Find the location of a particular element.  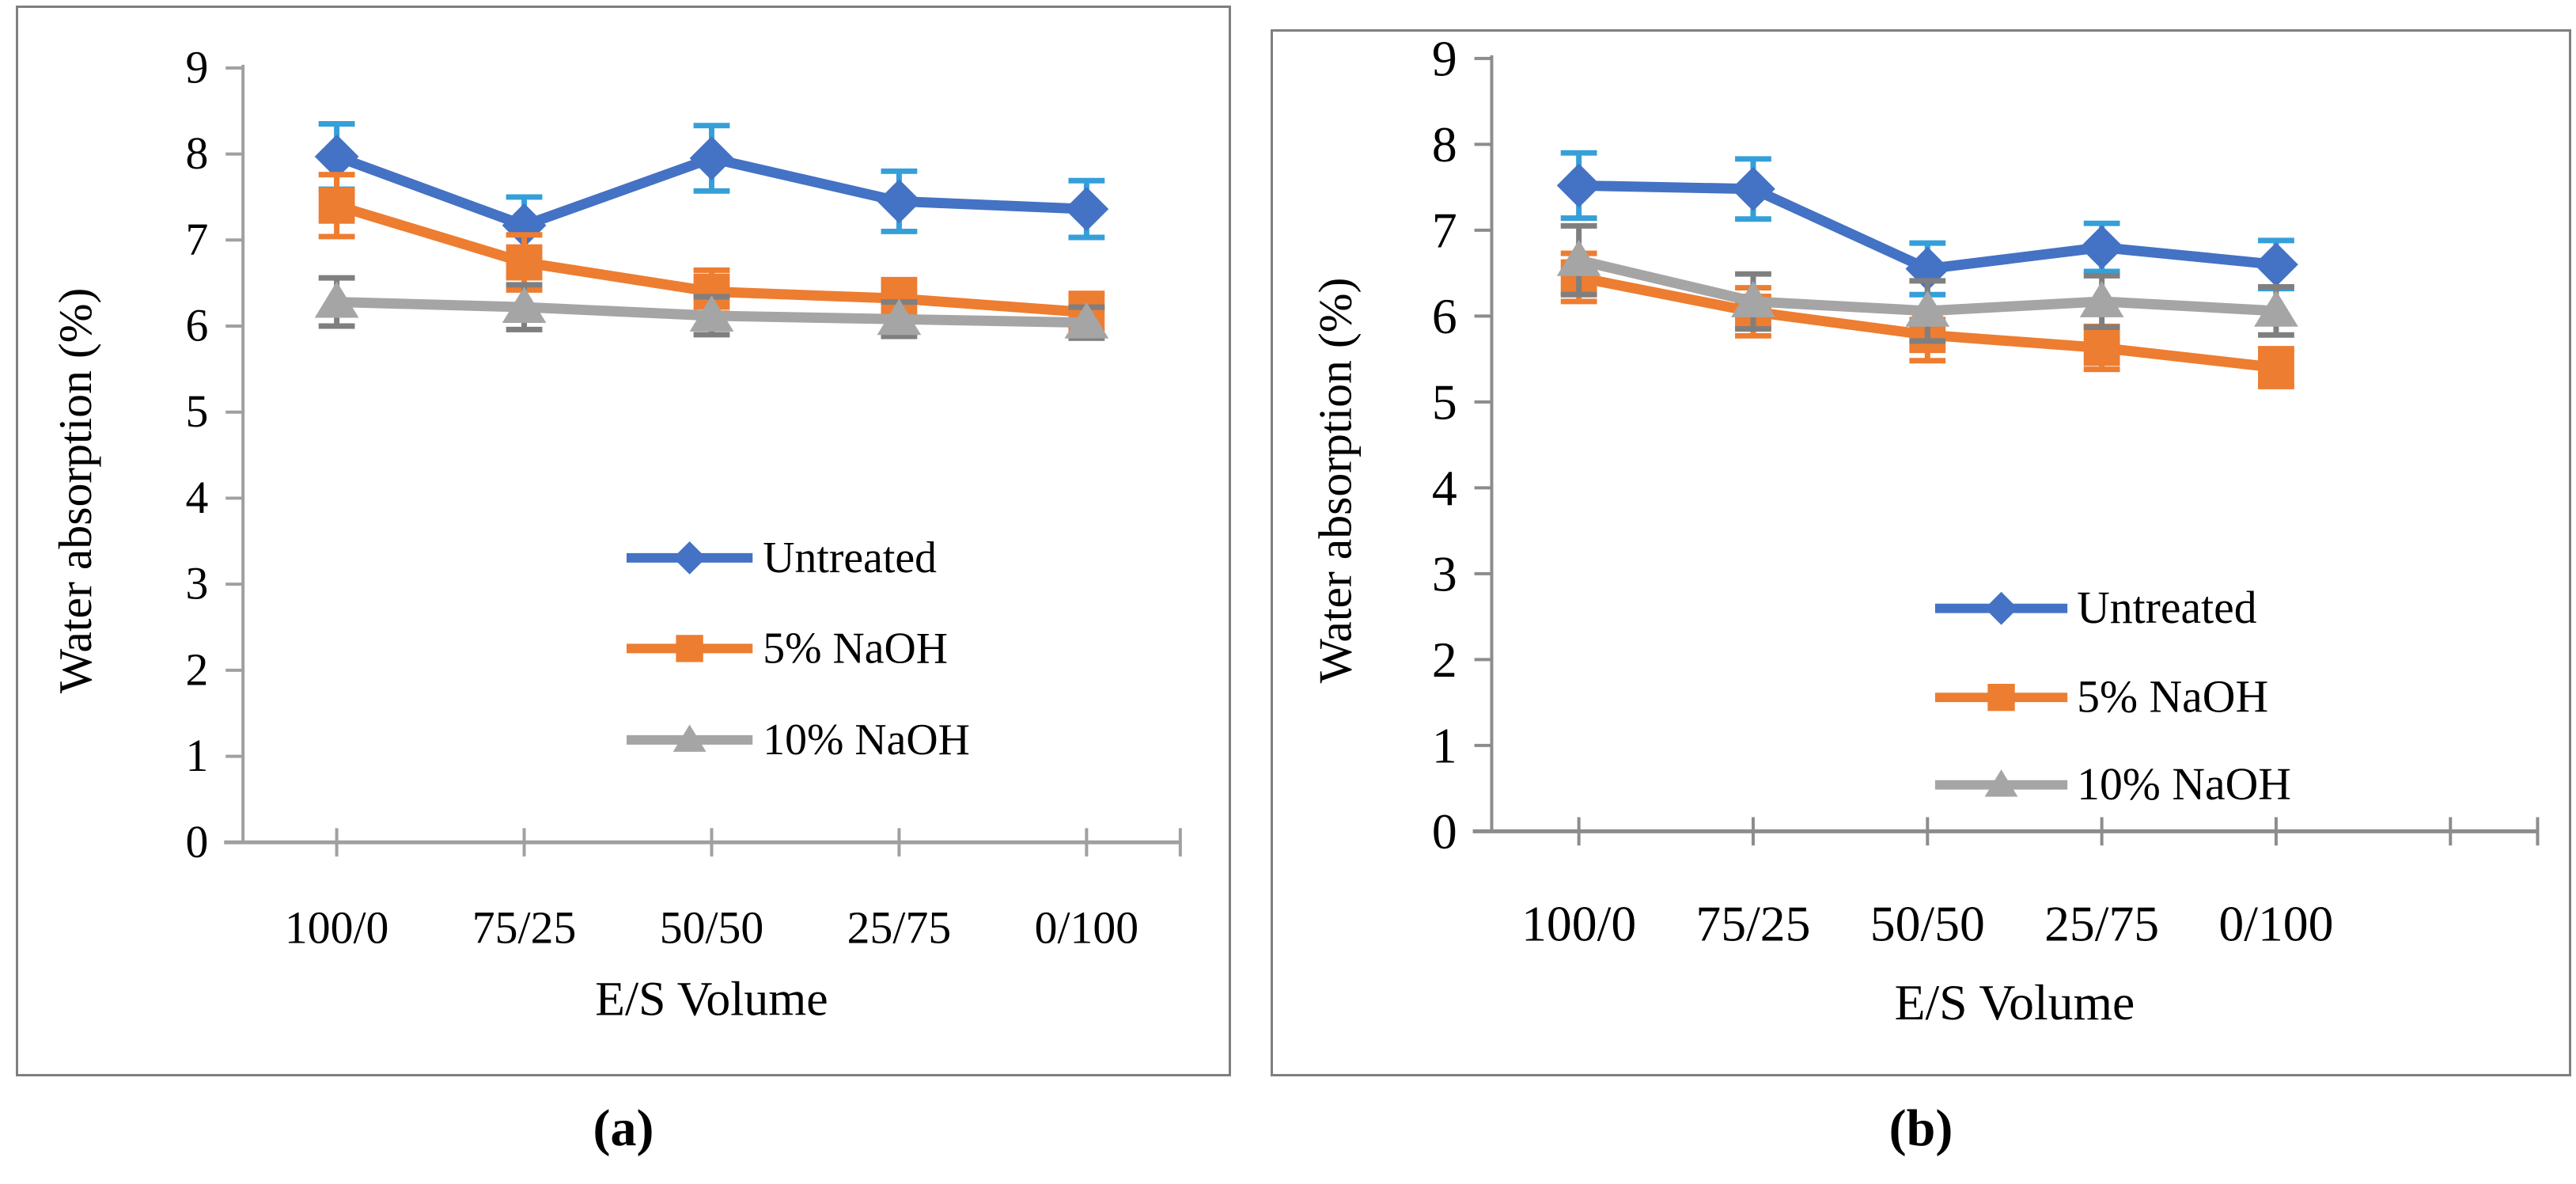

caption-a: (a) is located at coordinates (623, 1128).